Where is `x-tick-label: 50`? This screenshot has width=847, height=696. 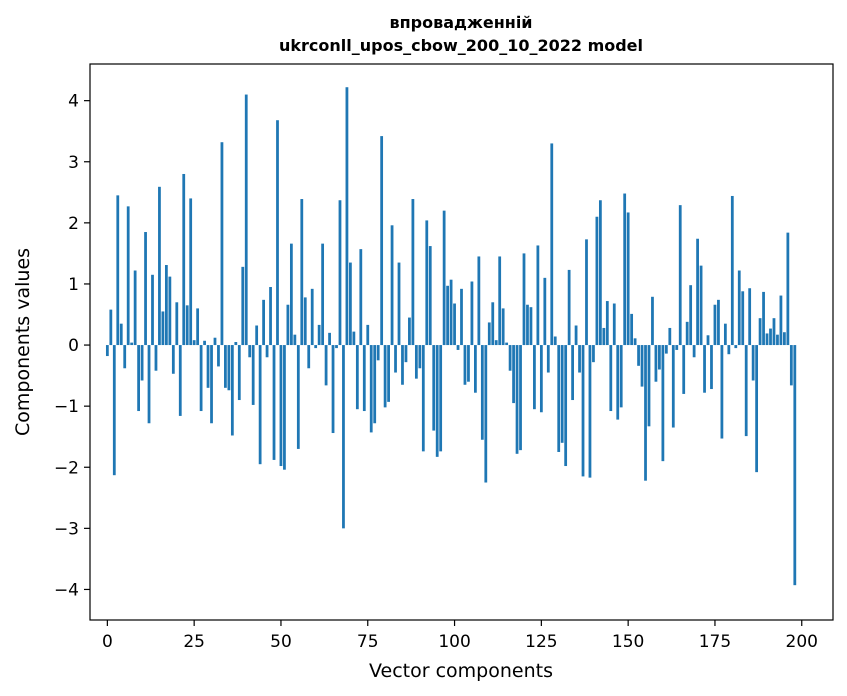 x-tick-label: 50 is located at coordinates (281, 642).